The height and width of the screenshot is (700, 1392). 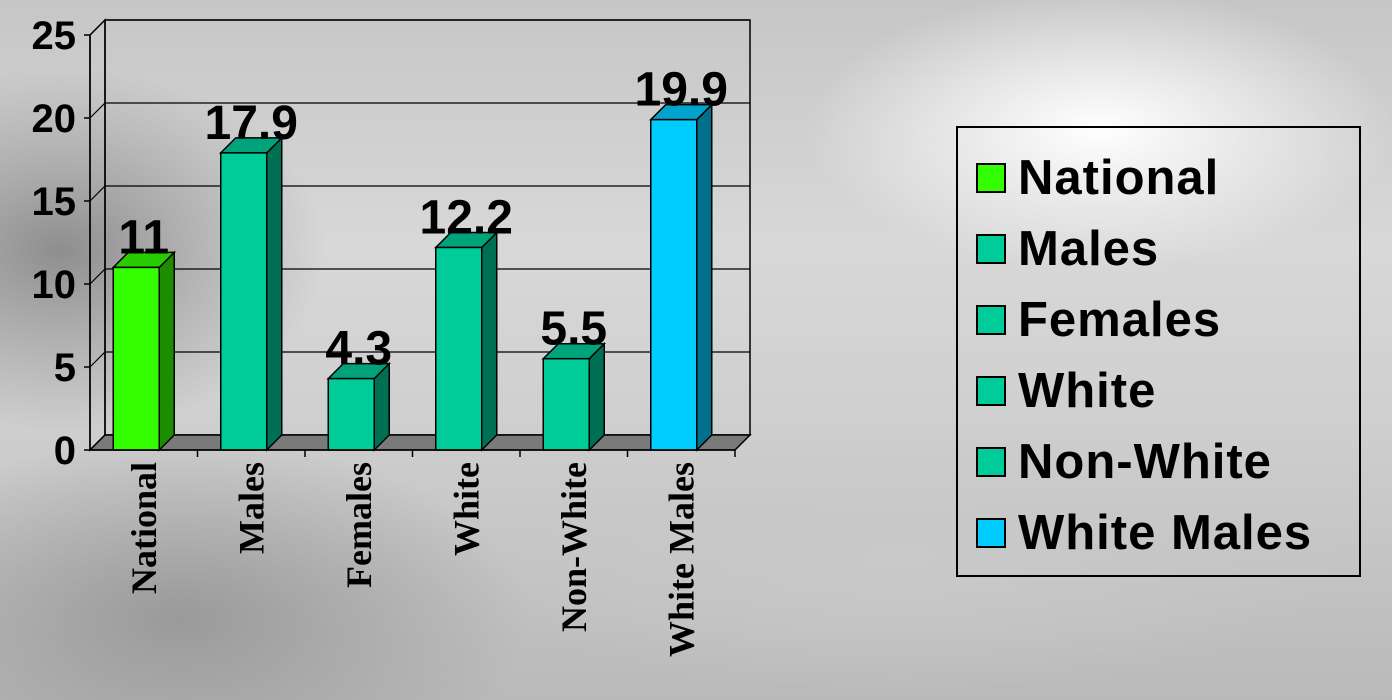 What do you see at coordinates (573, 329) in the screenshot?
I see `value-label: 5.5` at bounding box center [573, 329].